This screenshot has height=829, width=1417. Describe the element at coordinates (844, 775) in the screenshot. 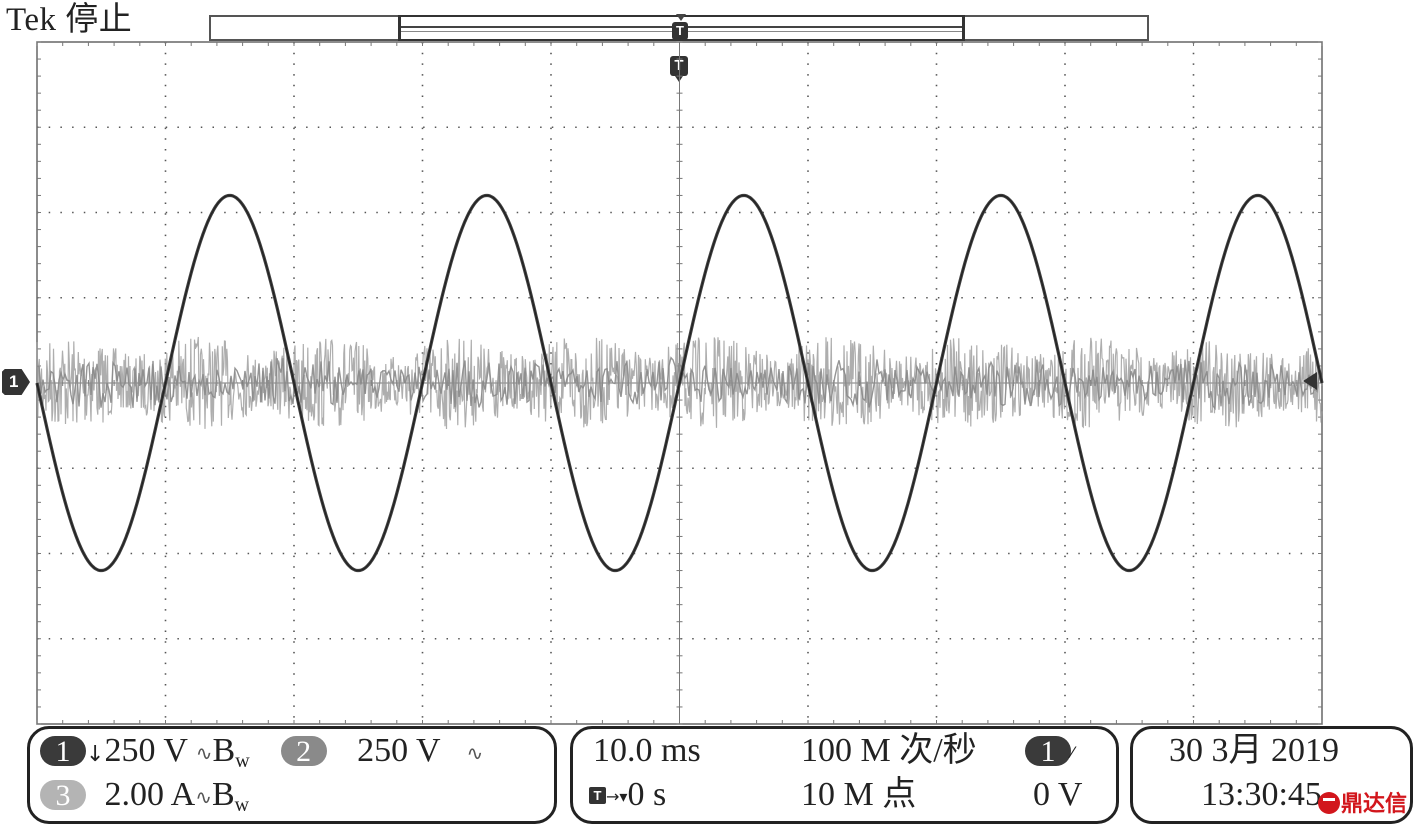

I see `timebase-panel: 10.0 ms 100 M 次/秒 1 ⁄ T →▾0 s 10 M 点 0 V` at that location.